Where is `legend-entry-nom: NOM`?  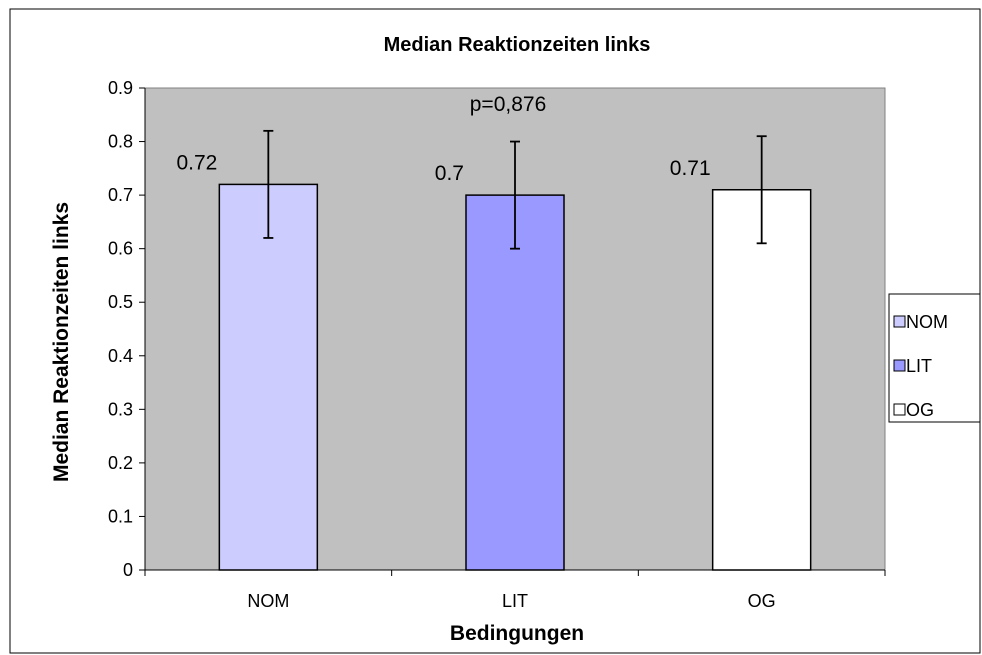
legend-entry-nom: NOM is located at coordinates (920, 322).